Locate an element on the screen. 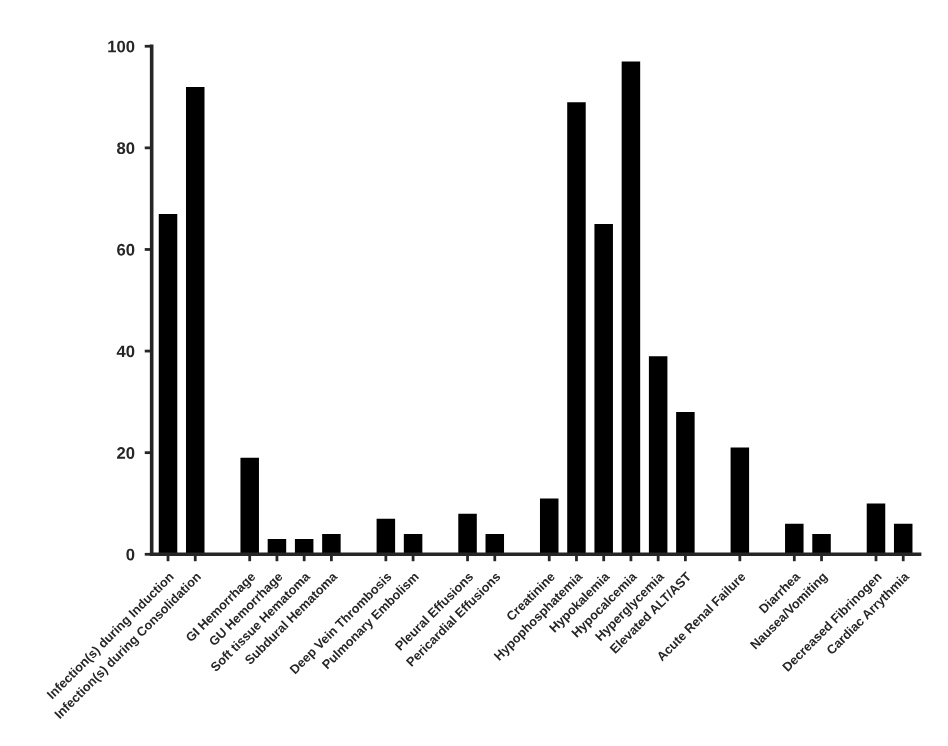  y-tick-label: 60 is located at coordinates (126, 249).